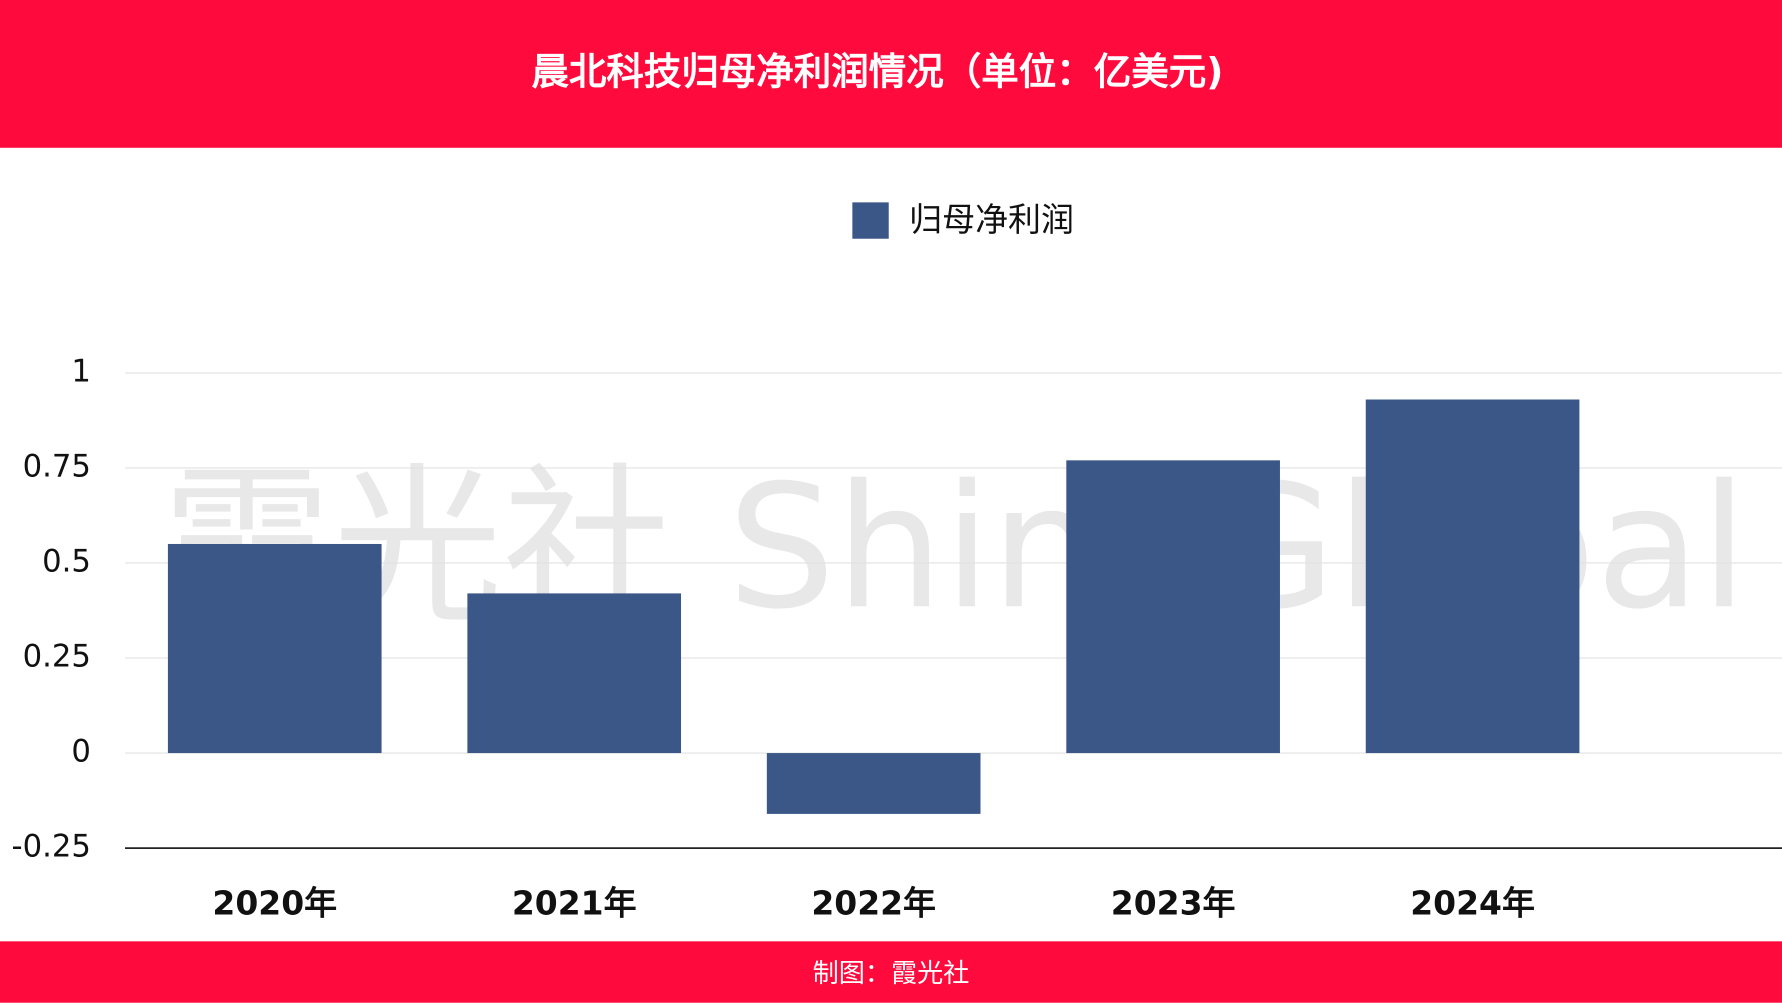 The height and width of the screenshot is (1005, 1782). What do you see at coordinates (870, 220) in the screenshot?
I see `legend-swatch` at bounding box center [870, 220].